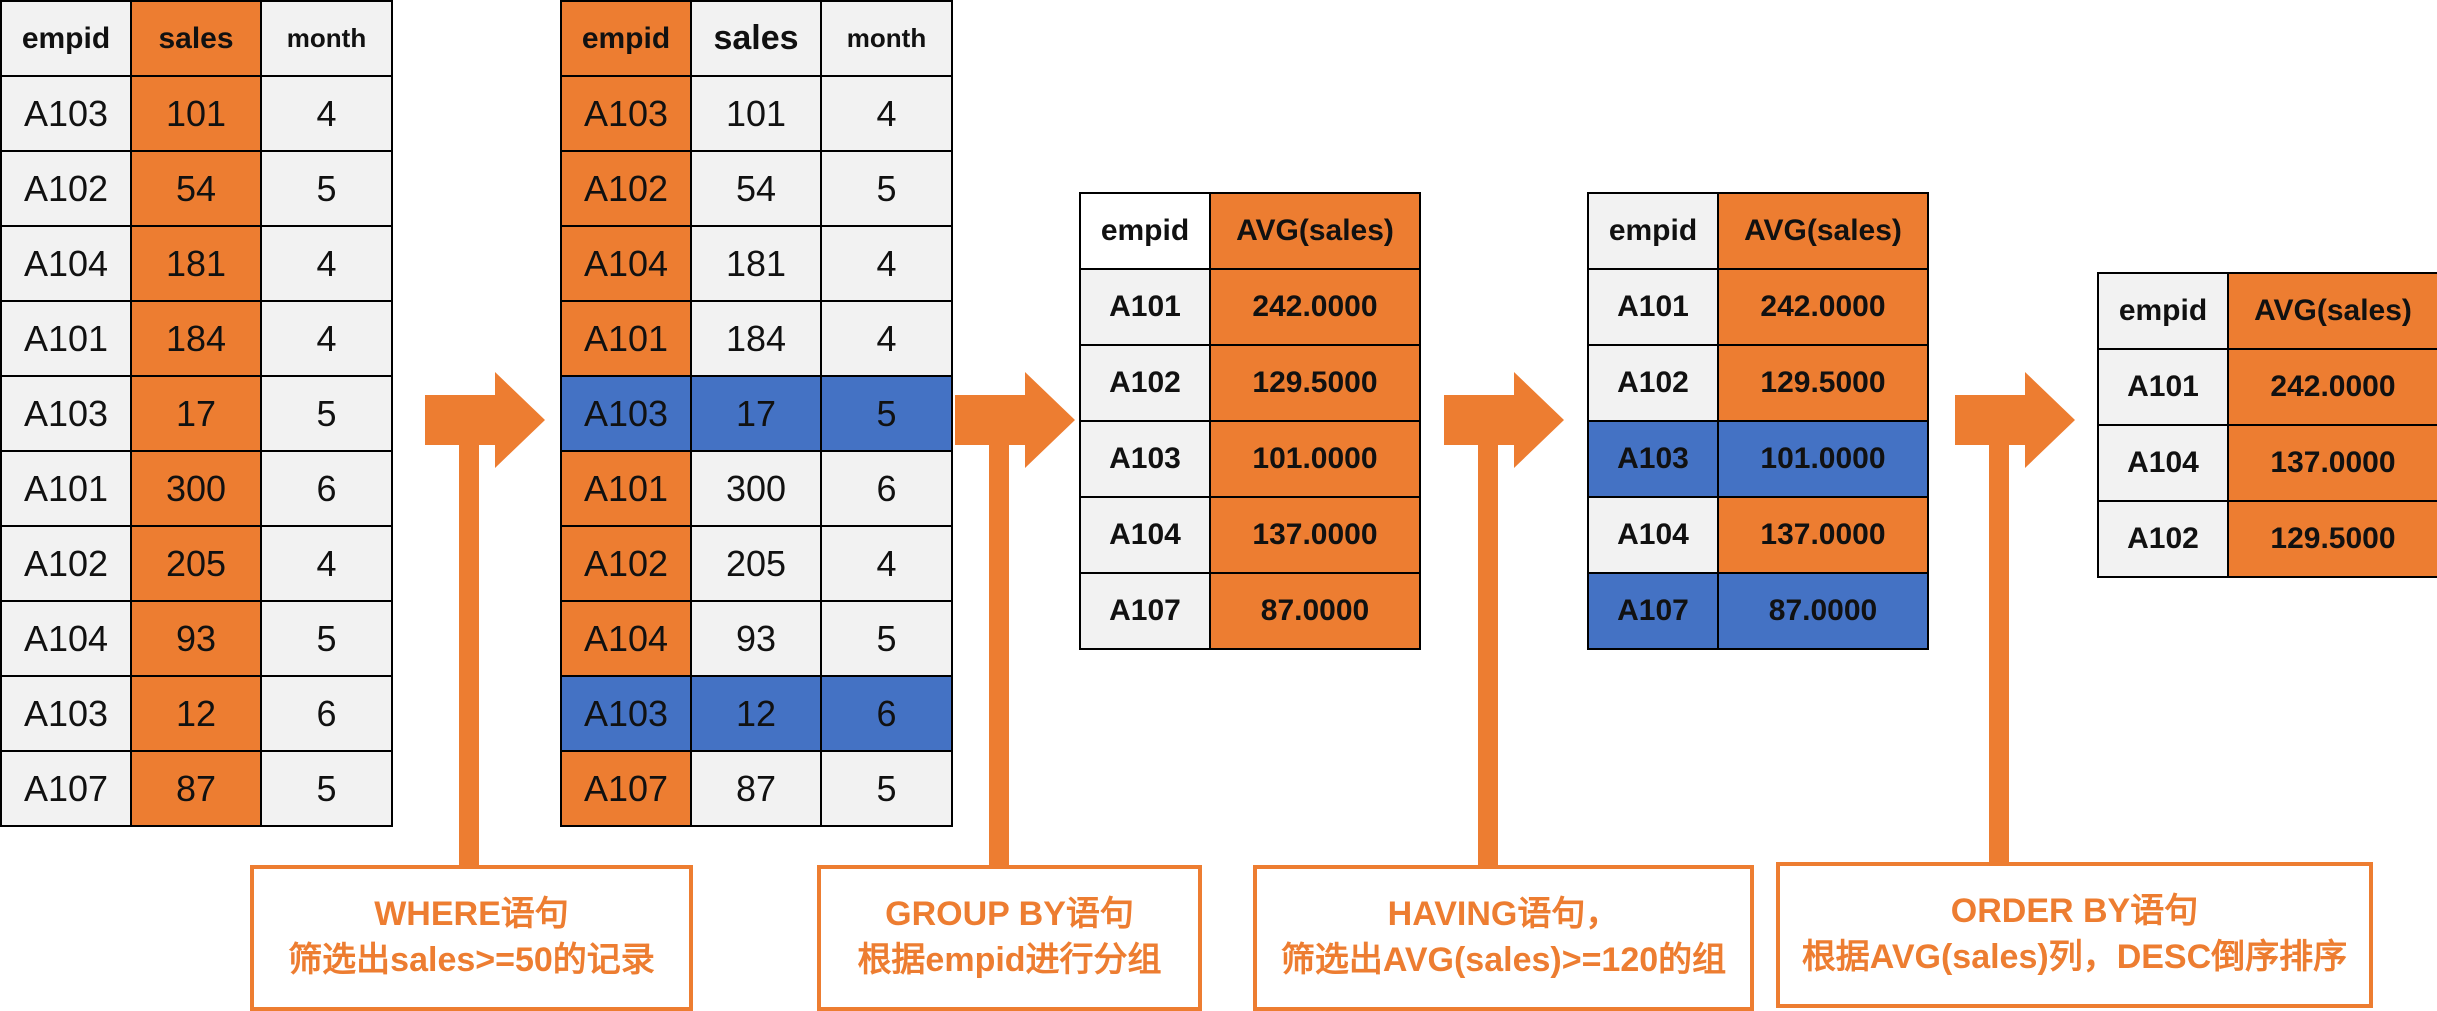 The image size is (2437, 1011). What do you see at coordinates (2332, 387) in the screenshot?
I see `avg-sales-cell: 242.0000` at bounding box center [2332, 387].